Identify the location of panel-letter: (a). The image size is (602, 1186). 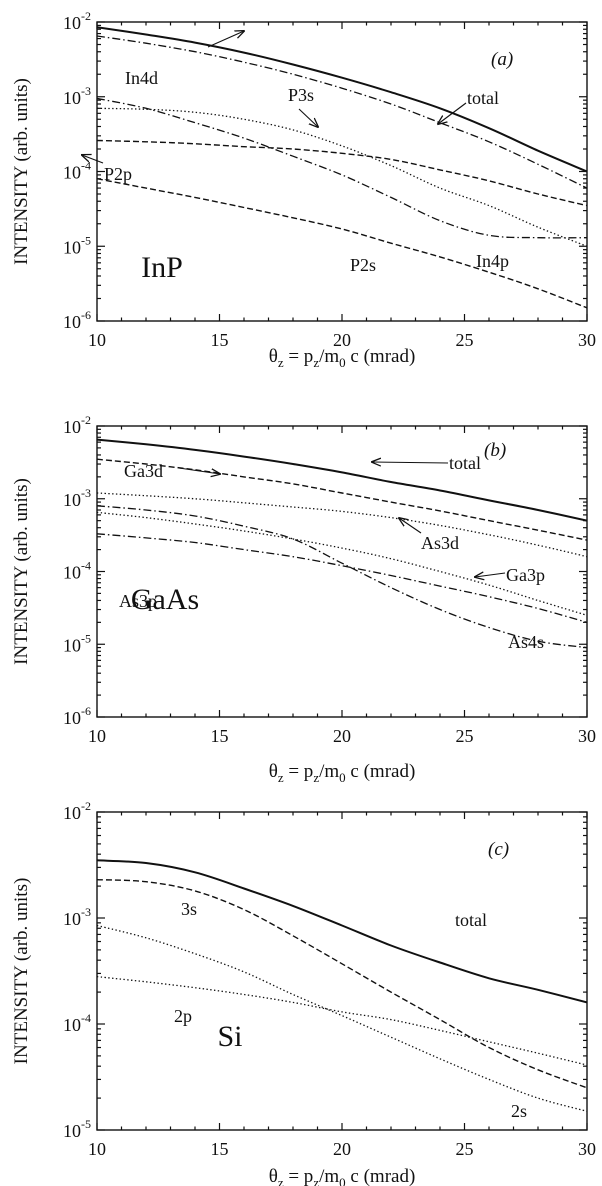
(502, 59).